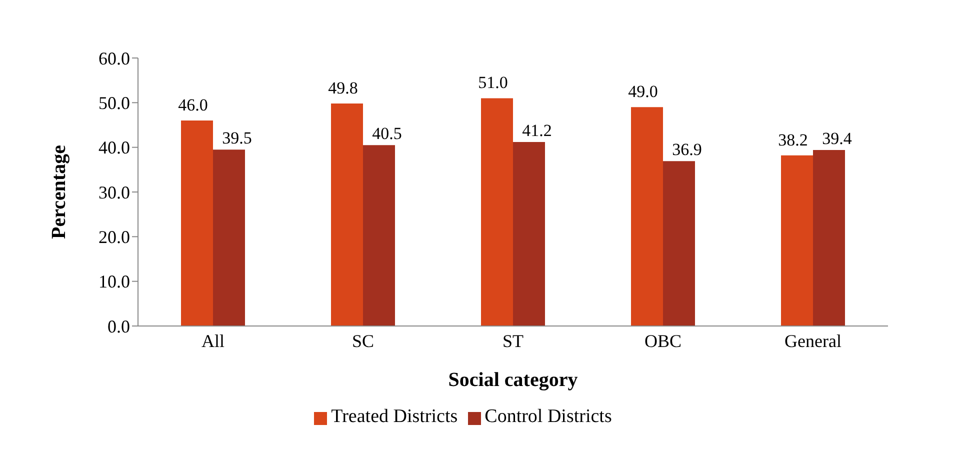 The width and height of the screenshot is (956, 451). What do you see at coordinates (687, 150) in the screenshot?
I see `data-label: 36.9` at bounding box center [687, 150].